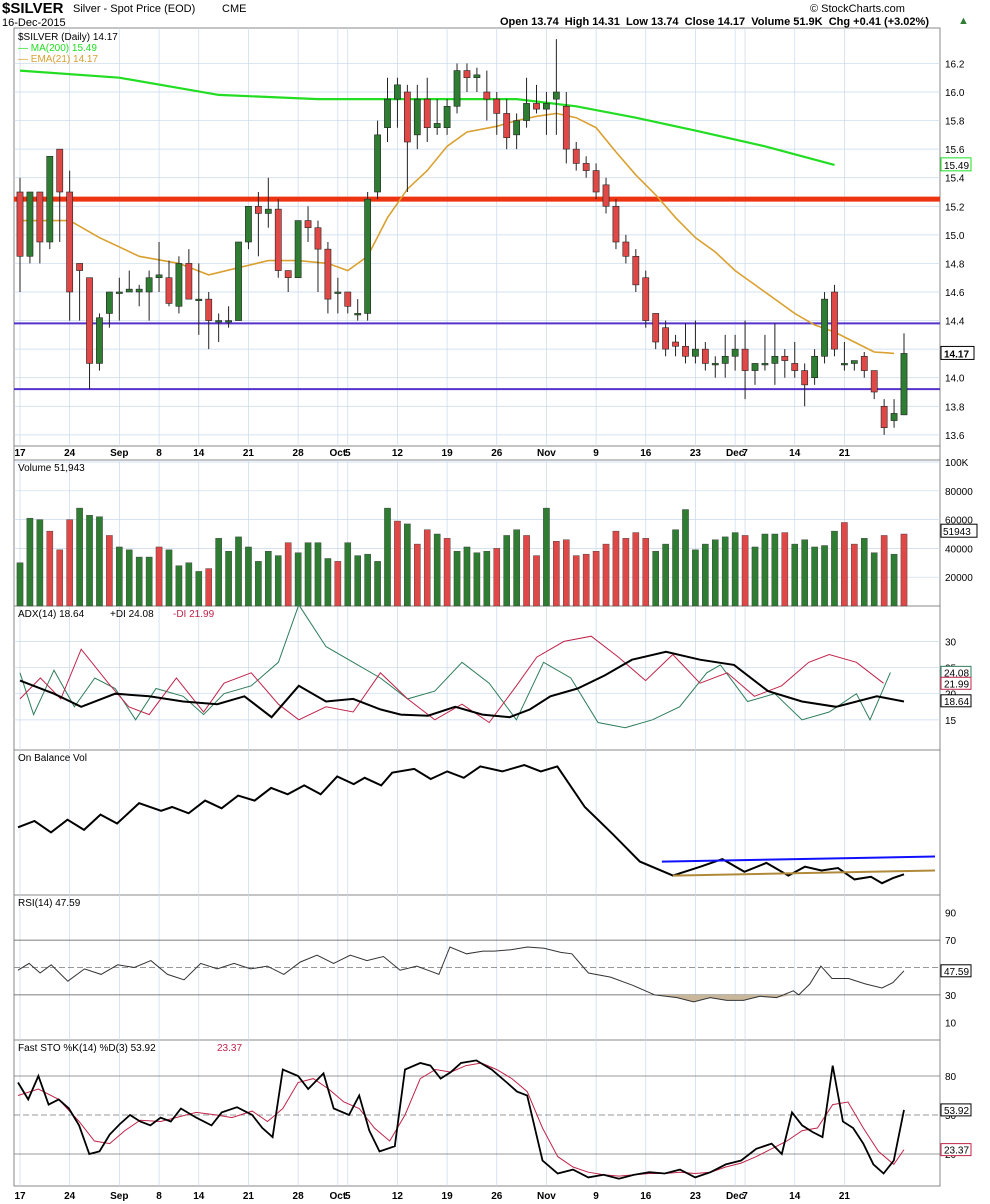 The width and height of the screenshot is (990, 1204). What do you see at coordinates (49, 903) in the screenshot?
I see `rsi-legend: RSI(14) 47.59` at bounding box center [49, 903].